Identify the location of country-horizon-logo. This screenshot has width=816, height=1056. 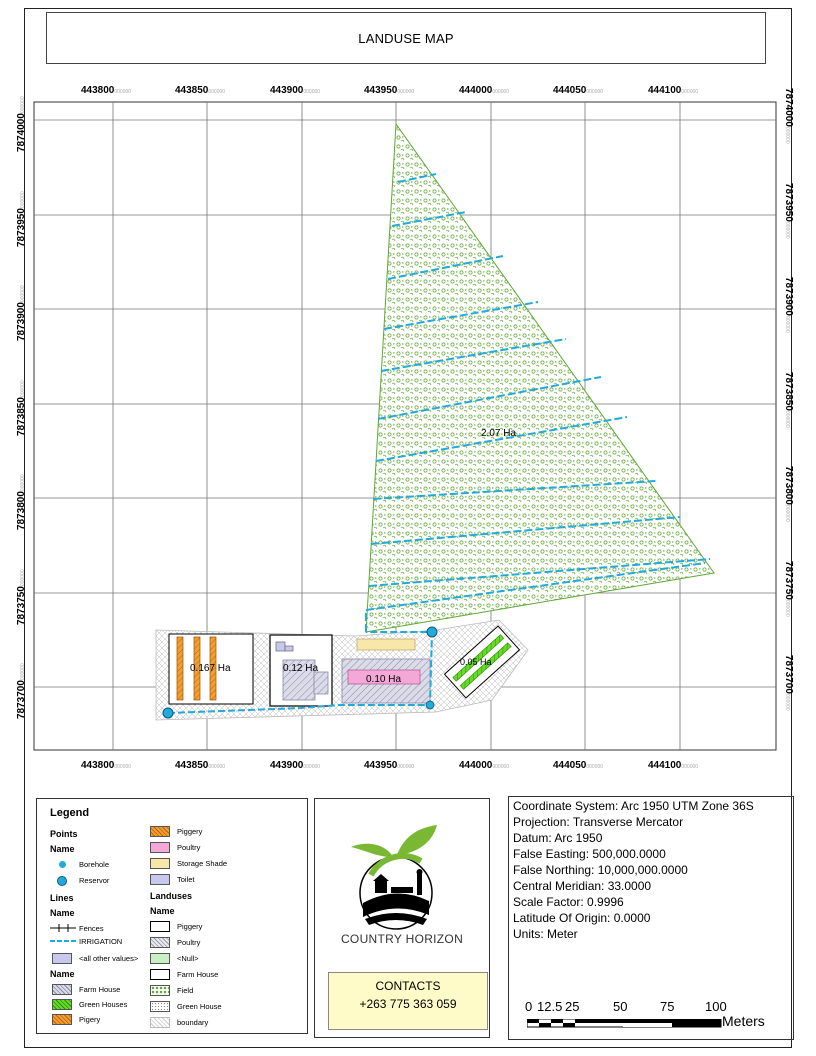
(394, 877).